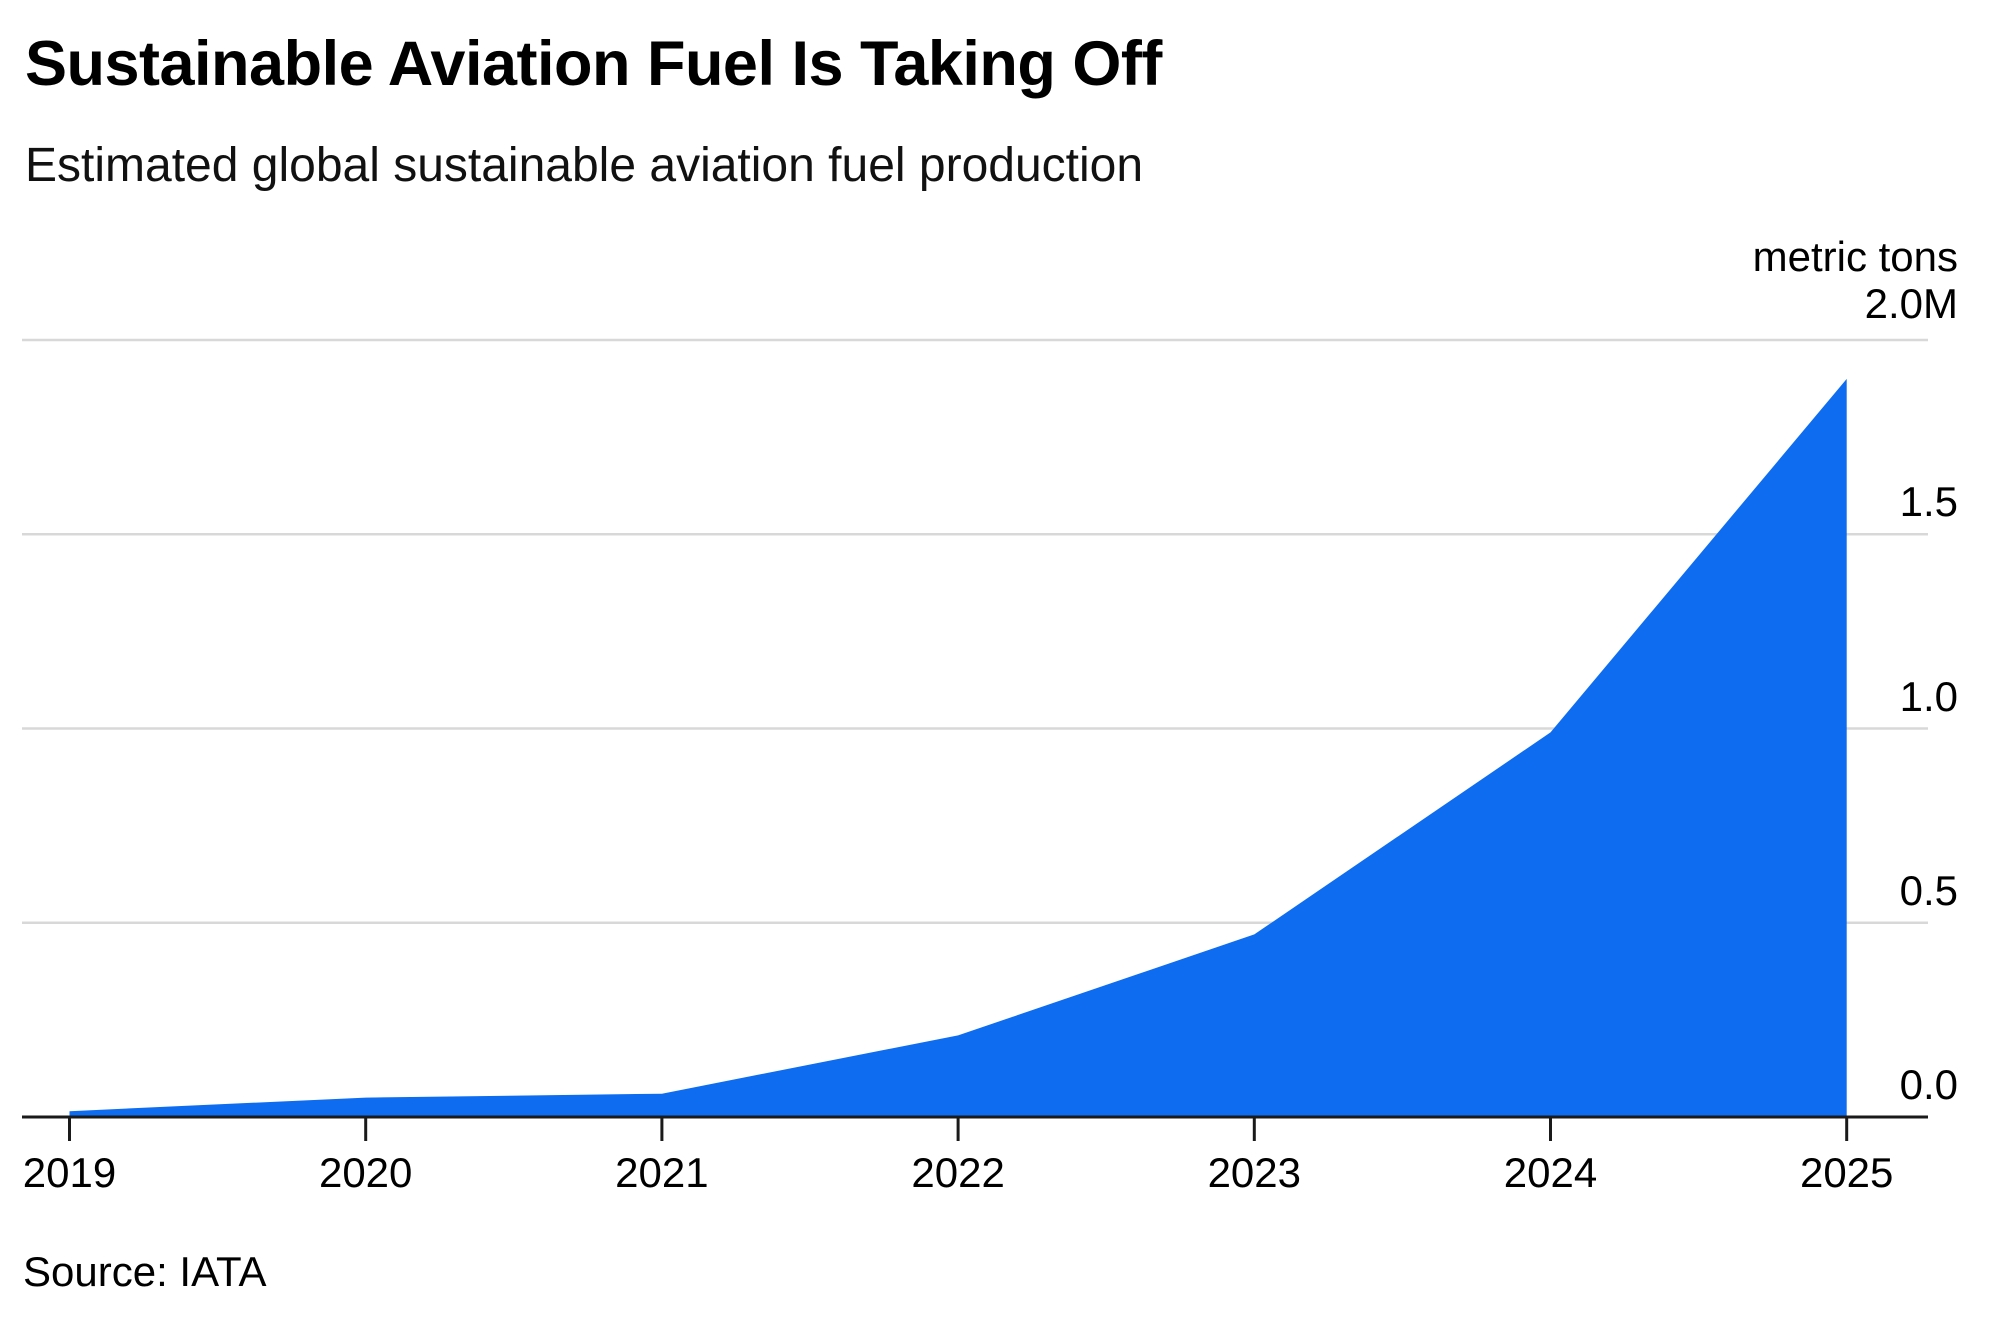 The height and width of the screenshot is (1325, 2000). I want to click on source-note: Source: IATA, so click(145, 1271).